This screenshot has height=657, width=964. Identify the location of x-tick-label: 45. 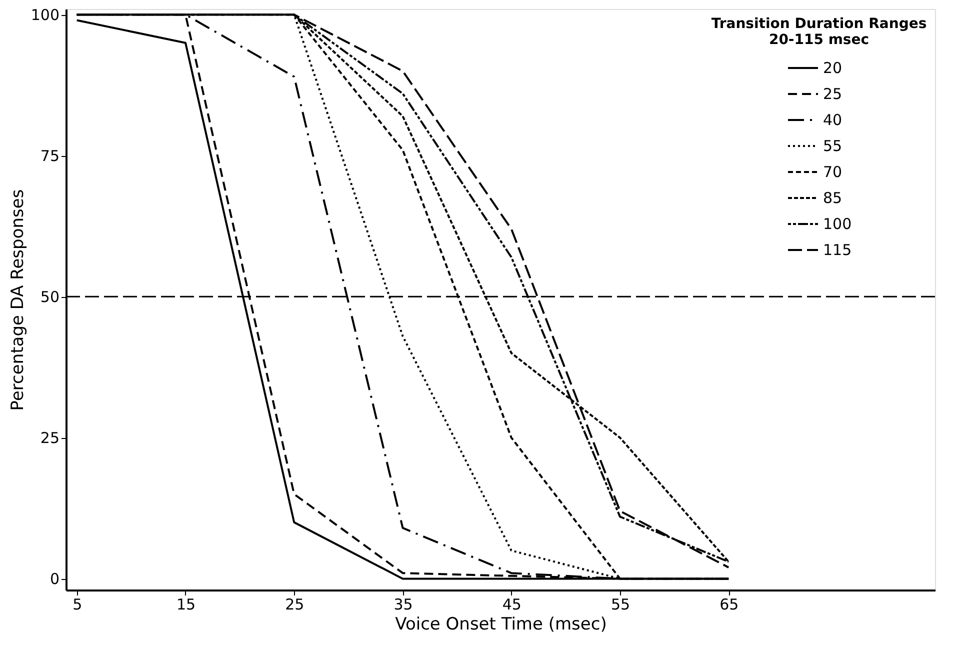
(512, 605).